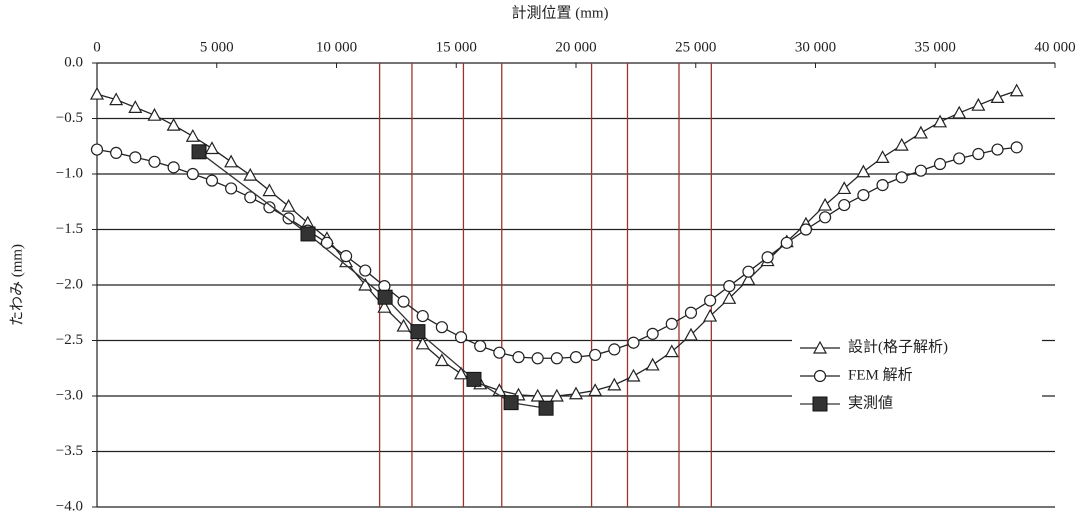 The width and height of the screenshot is (1084, 512). What do you see at coordinates (69, 451) in the screenshot?
I see `y-tick-label: −3.5` at bounding box center [69, 451].